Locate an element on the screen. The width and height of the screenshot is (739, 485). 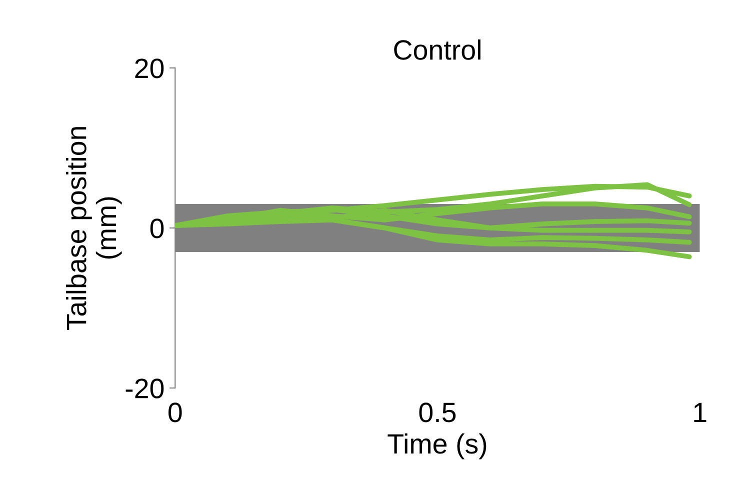
x-tick-label: 0.5 is located at coordinates (437, 412).